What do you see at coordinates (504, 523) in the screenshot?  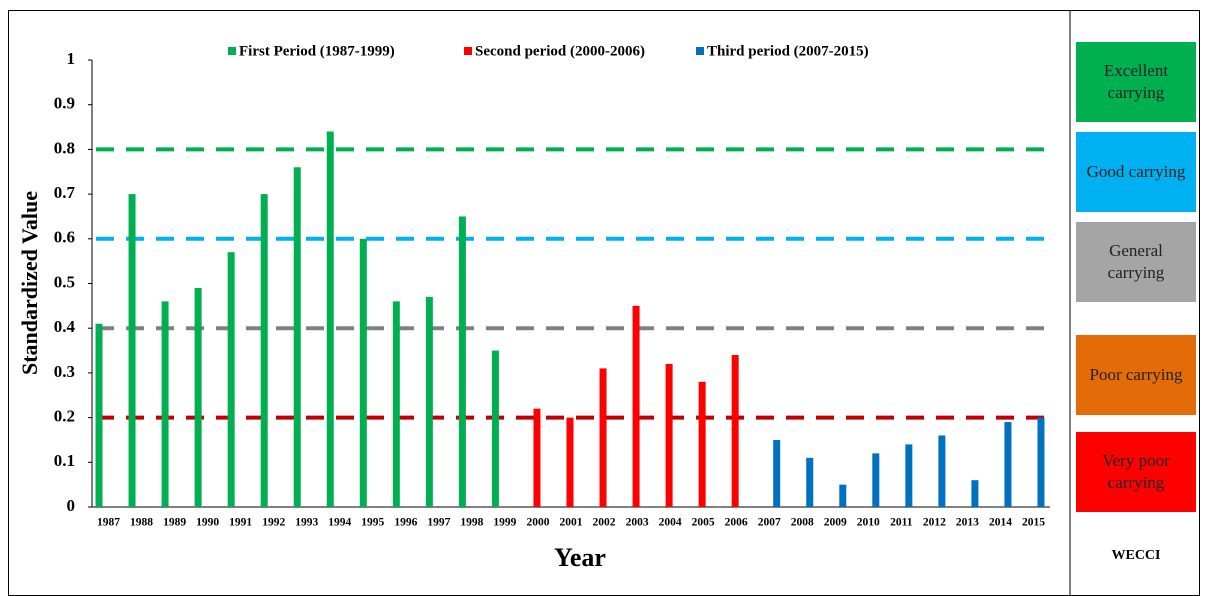 I see `x-tick-label: 1999` at bounding box center [504, 523].